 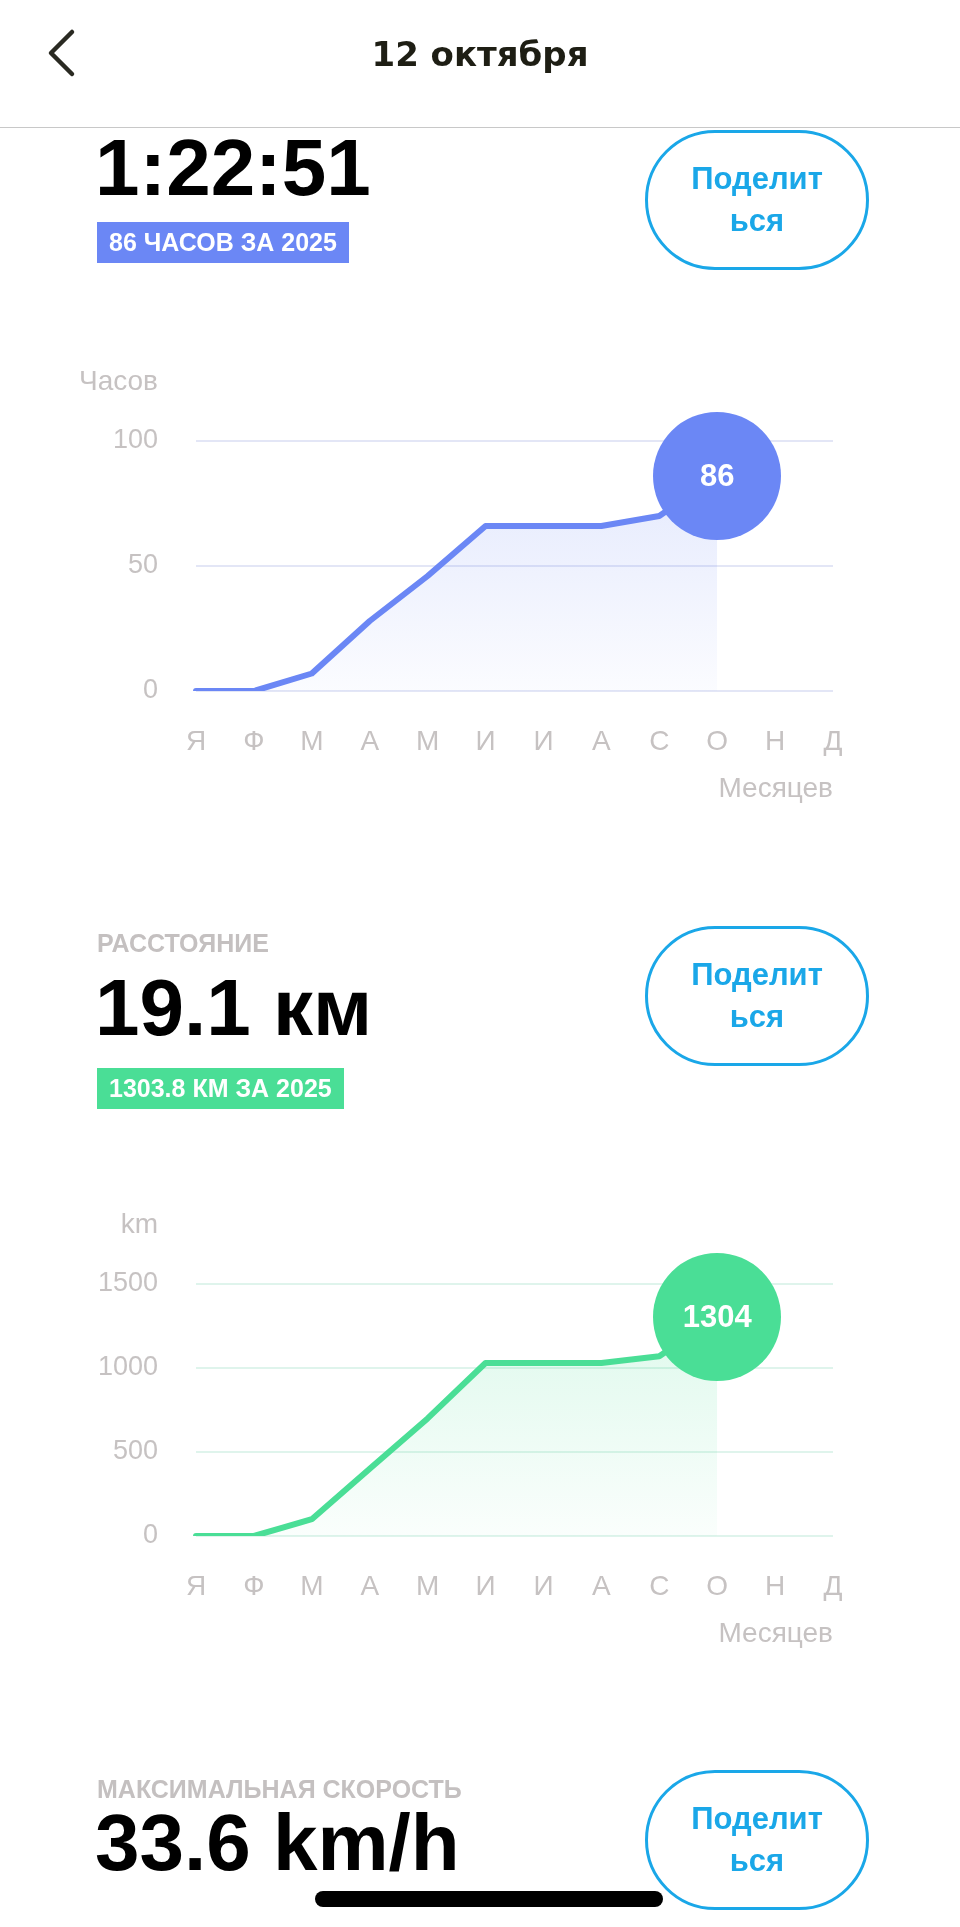 What do you see at coordinates (135, 1450) in the screenshot?
I see `y-tick-label: 500` at bounding box center [135, 1450].